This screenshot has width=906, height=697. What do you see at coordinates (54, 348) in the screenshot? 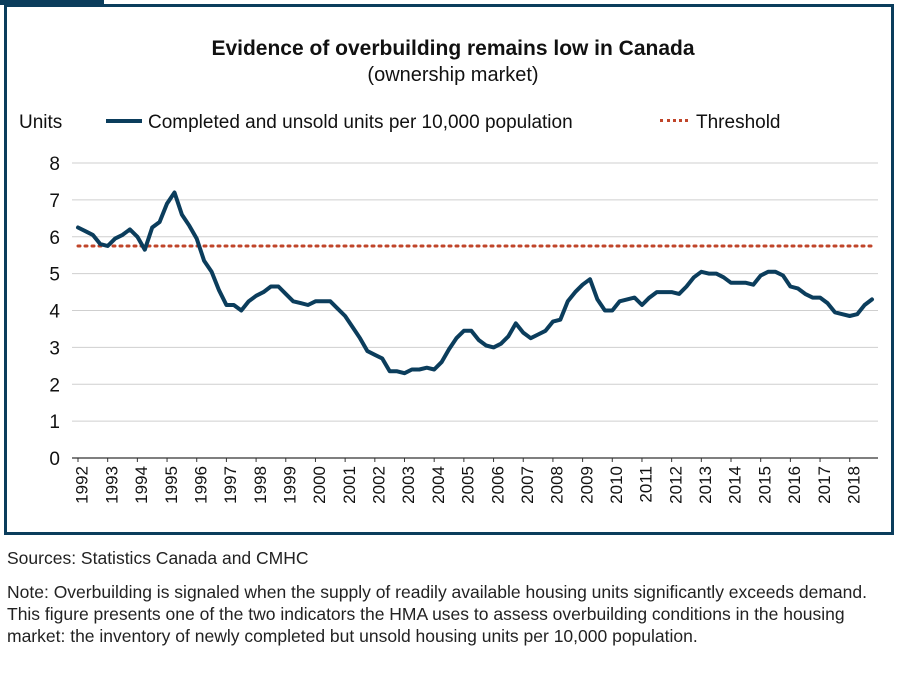
I see `y-tick-label-3: 3` at bounding box center [54, 348].